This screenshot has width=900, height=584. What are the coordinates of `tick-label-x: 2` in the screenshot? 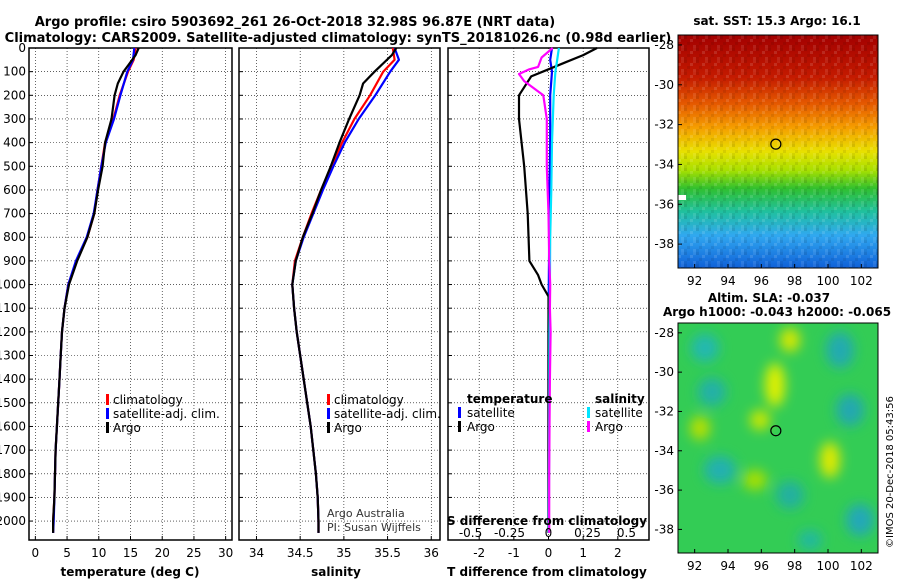 It's located at (618, 553).